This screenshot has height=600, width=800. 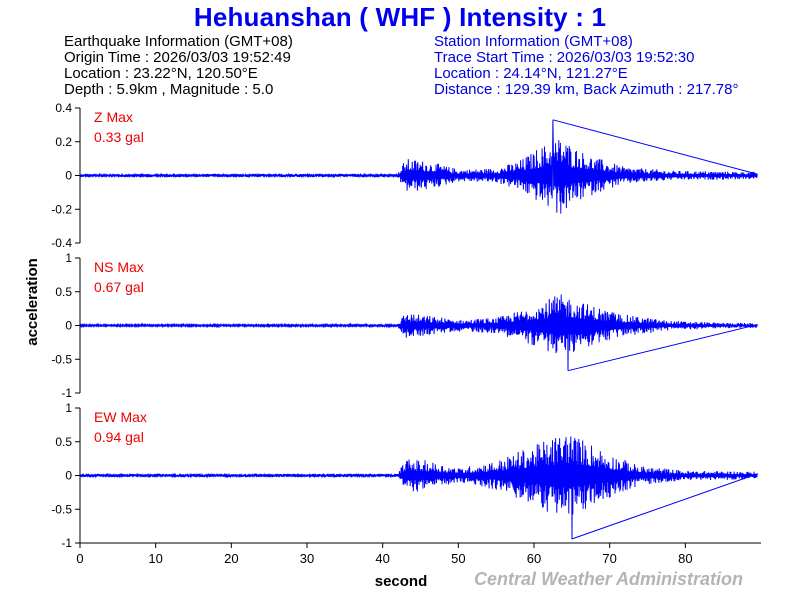 What do you see at coordinates (119, 137) in the screenshot?
I see `max-value-z: 0.33 gal` at bounding box center [119, 137].